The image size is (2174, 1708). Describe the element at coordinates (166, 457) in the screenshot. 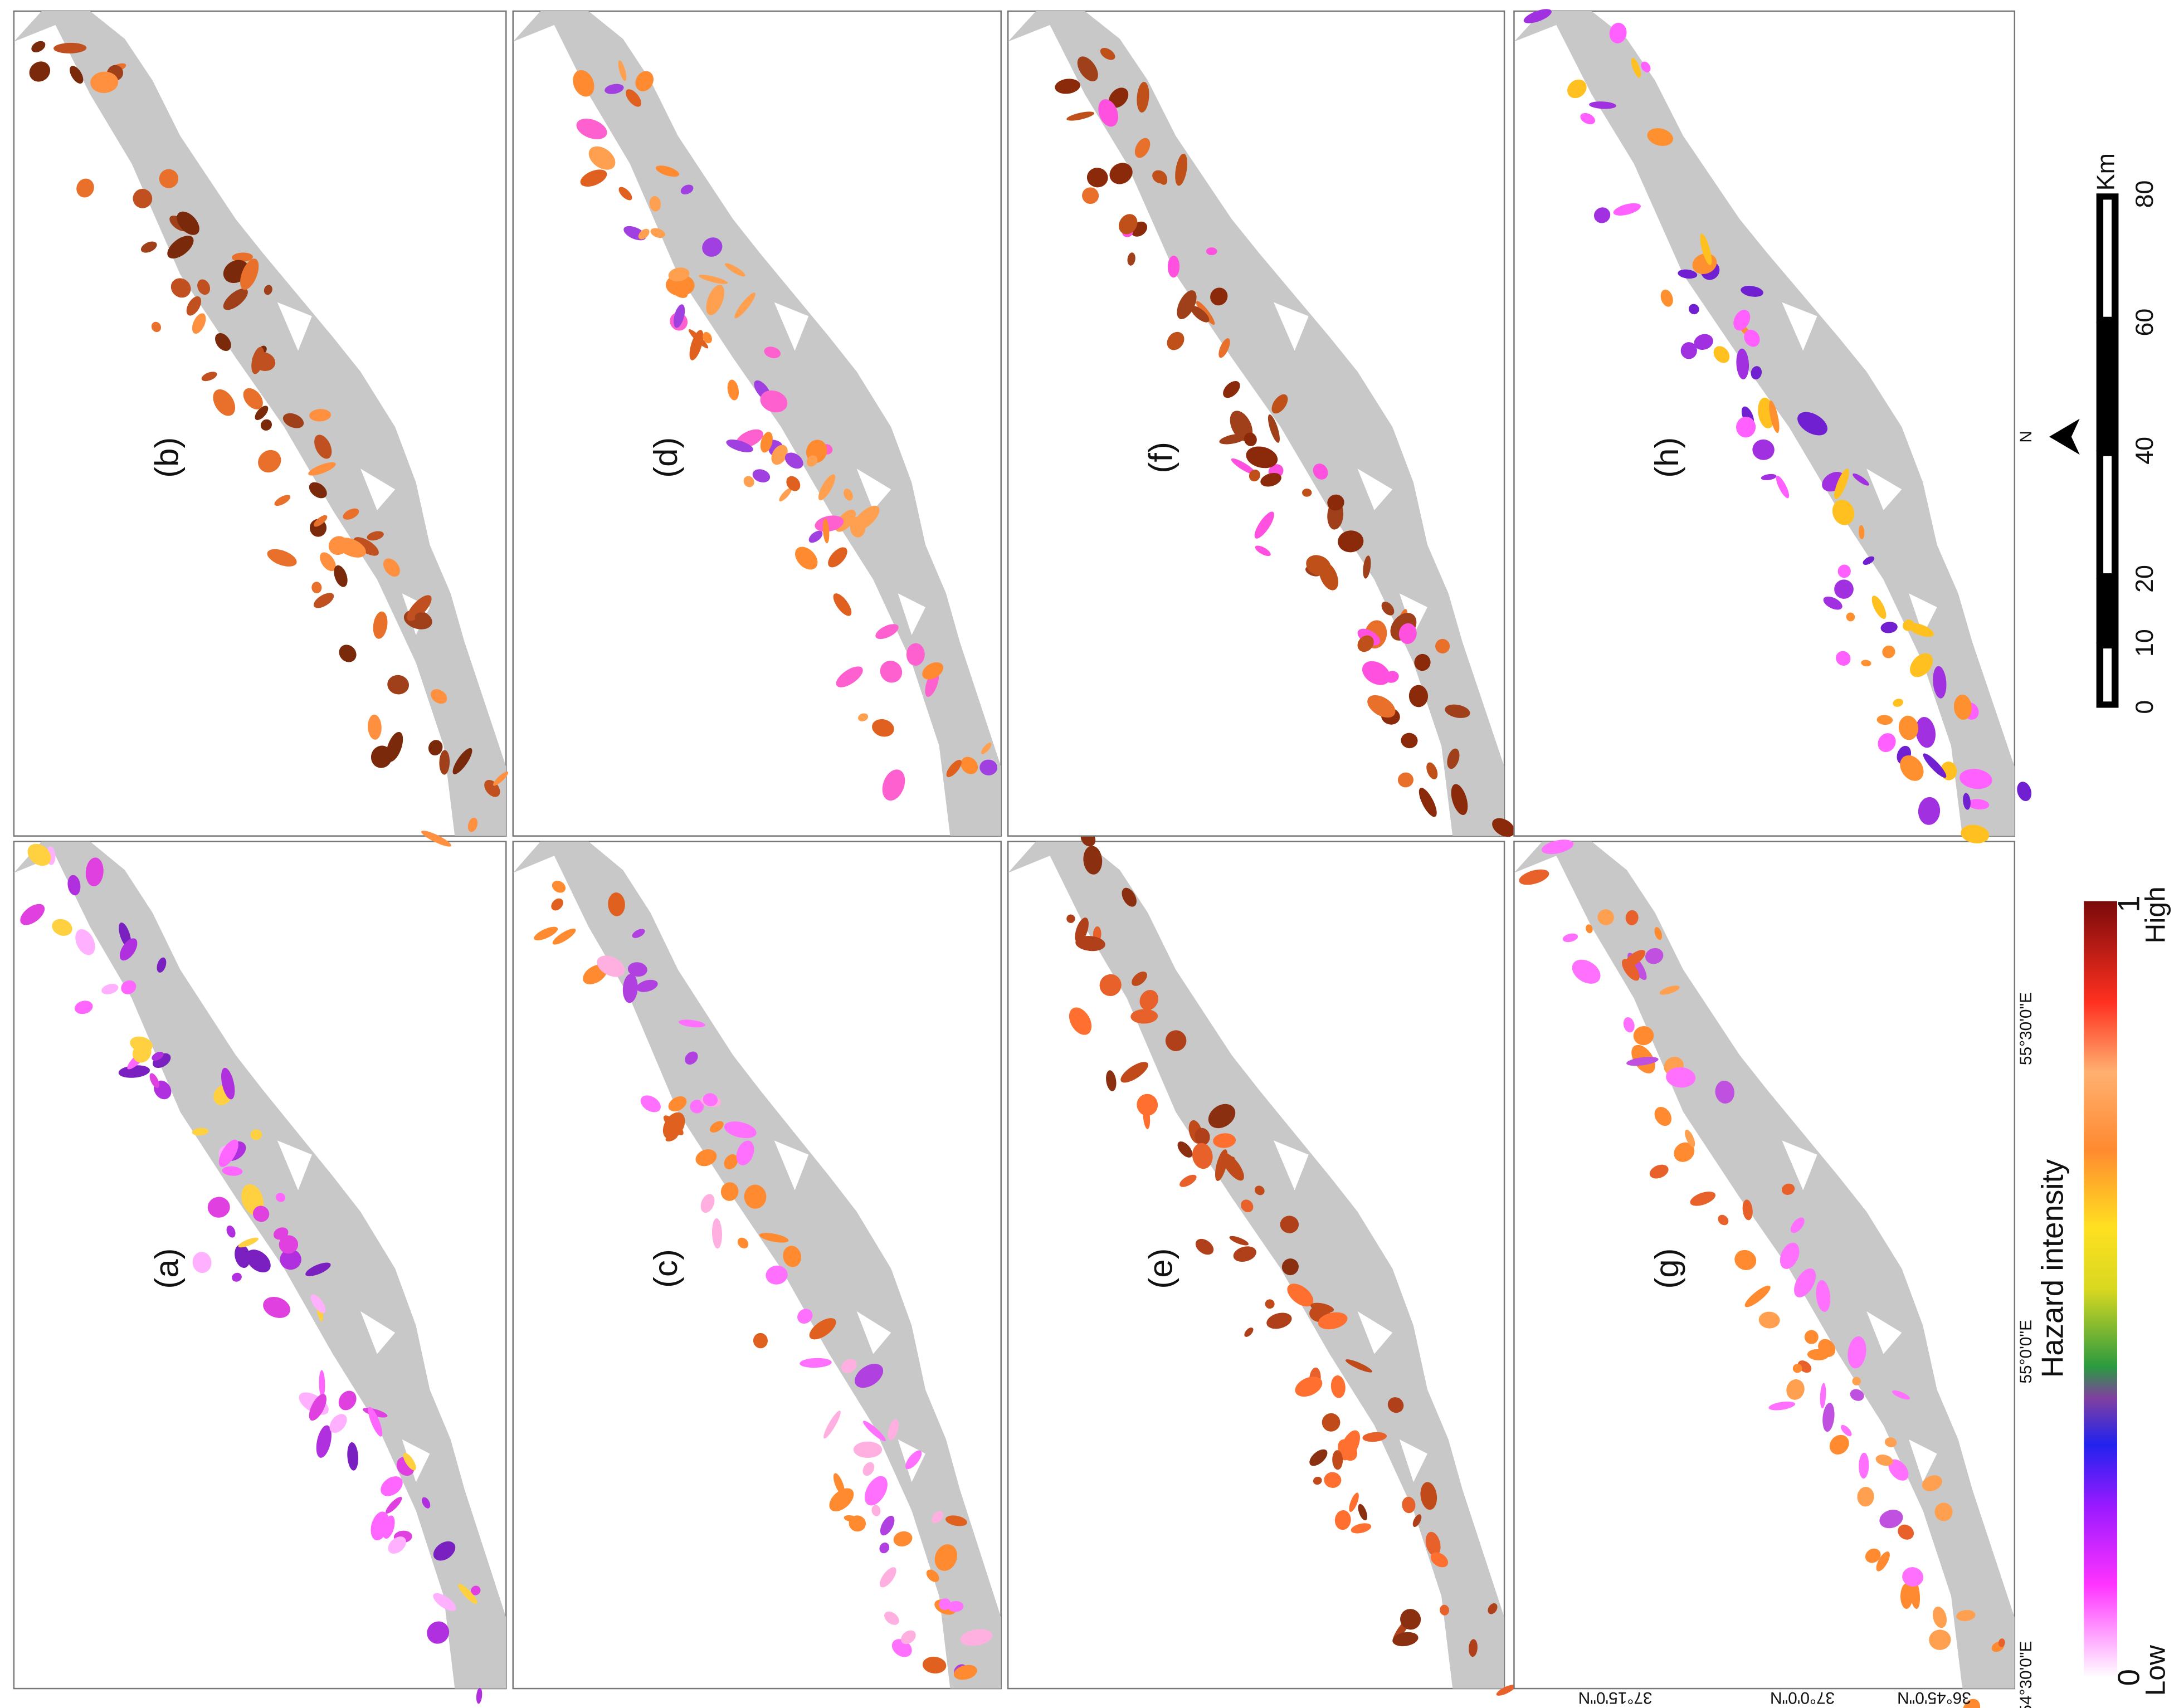

I see `panel-label: (b)` at that location.